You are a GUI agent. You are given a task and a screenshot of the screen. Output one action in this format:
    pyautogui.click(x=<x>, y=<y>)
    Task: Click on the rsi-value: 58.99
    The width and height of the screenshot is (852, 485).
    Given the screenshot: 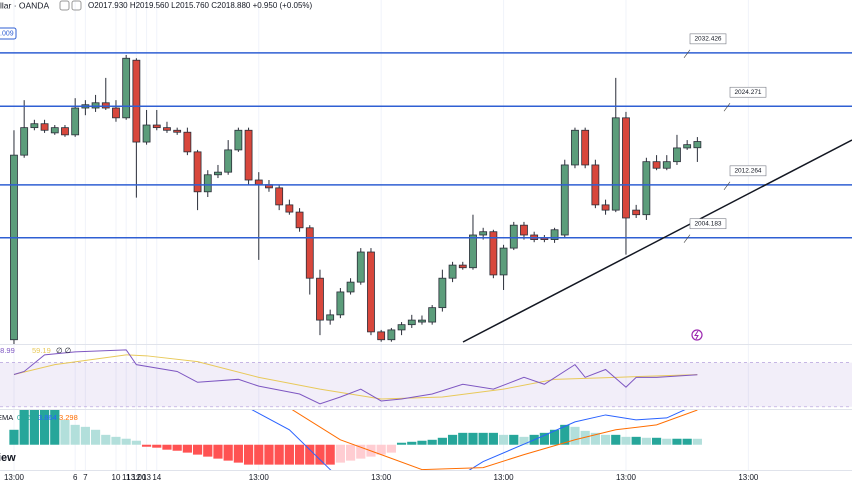 What is the action you would take?
    pyautogui.click(x=7, y=350)
    